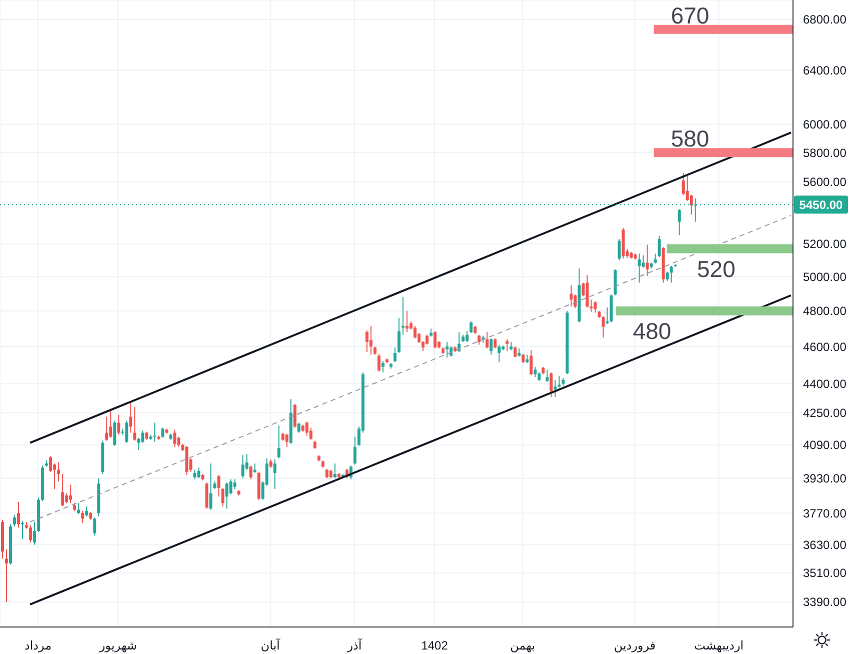 This screenshot has width=850, height=654. What do you see at coordinates (825, 70) in the screenshot?
I see `y-tick-label: 6400.00` at bounding box center [825, 70].